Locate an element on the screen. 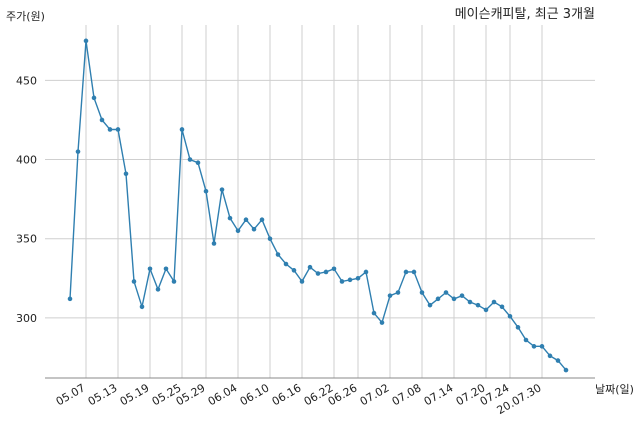 The width and height of the screenshot is (640, 423). chart-title: 메이슨캐피탈, 최근 3개월 is located at coordinates (525, 14).